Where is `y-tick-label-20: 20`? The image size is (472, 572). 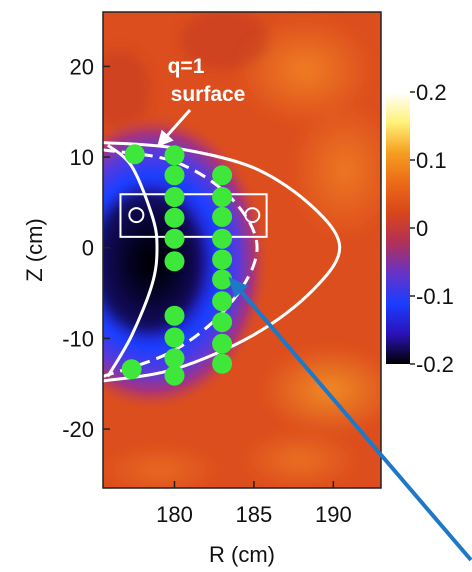 y-tick-label-20: 20 is located at coordinates (82, 66).